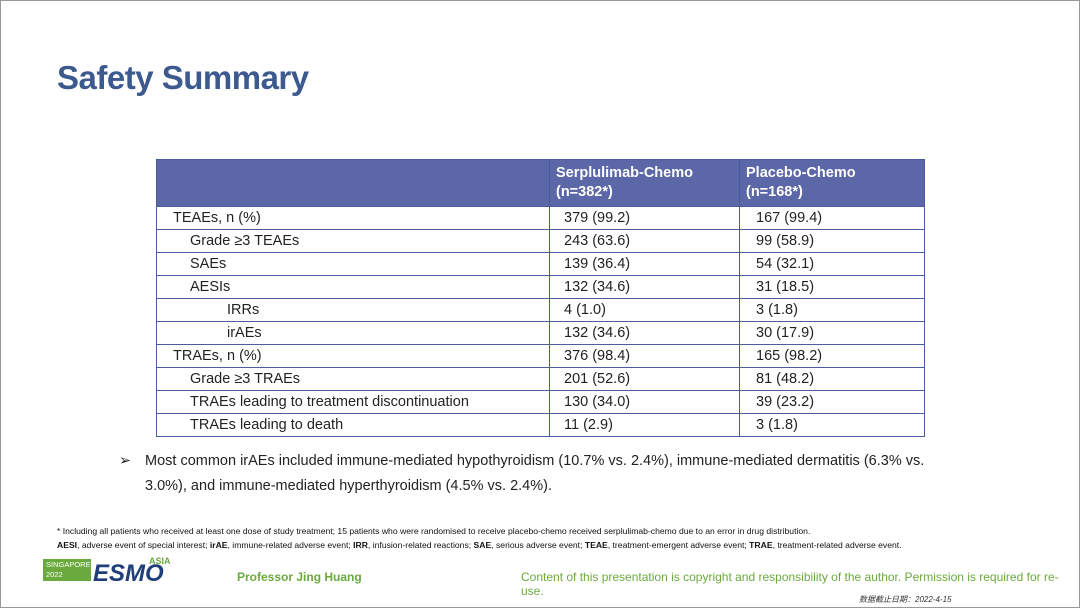 Image resolution: width=1080 pixels, height=608 pixels. What do you see at coordinates (160, 561) in the screenshot?
I see `logo-region: ASIA` at bounding box center [160, 561].